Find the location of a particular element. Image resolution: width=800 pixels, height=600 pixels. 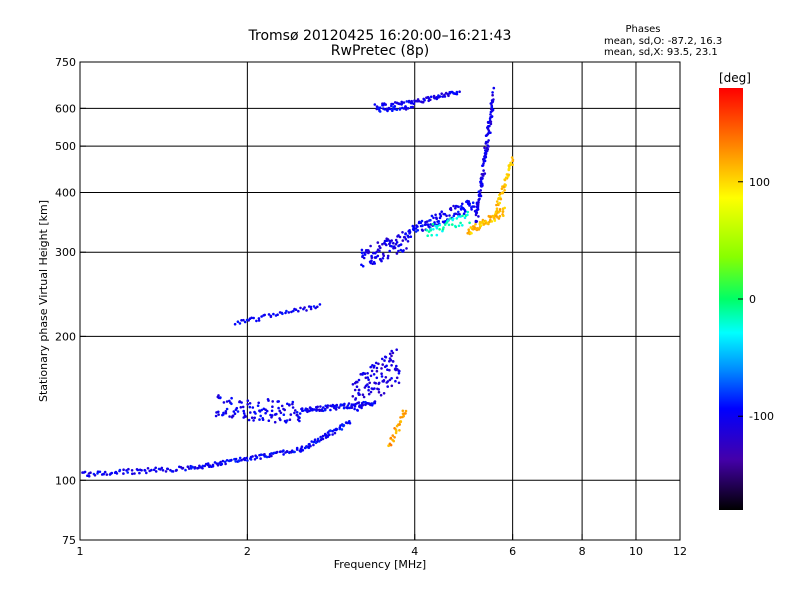

x-tick-label: 10 is located at coordinates (636, 551).